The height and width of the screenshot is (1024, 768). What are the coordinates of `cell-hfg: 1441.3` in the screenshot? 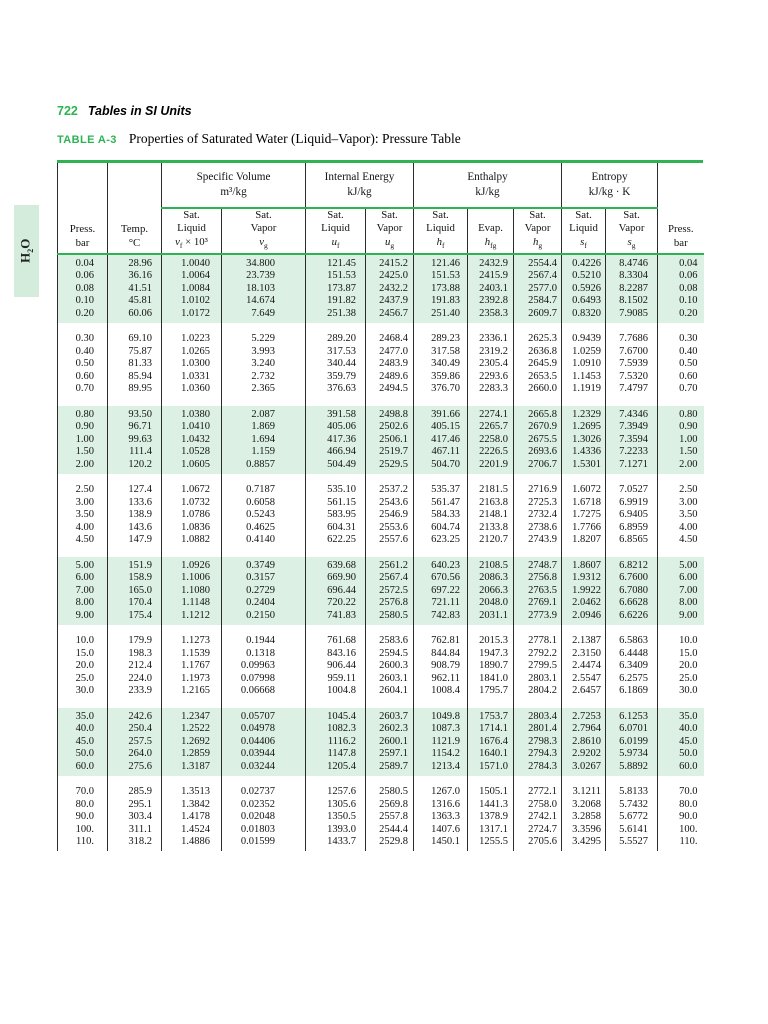 It's located at (490, 805).